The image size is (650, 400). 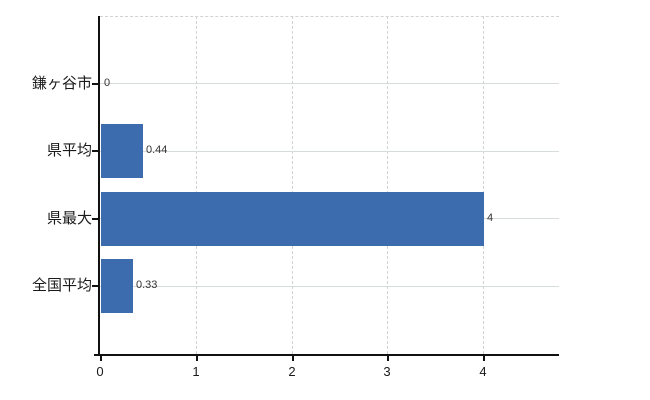 I want to click on category-label: 県平均, so click(x=69, y=150).